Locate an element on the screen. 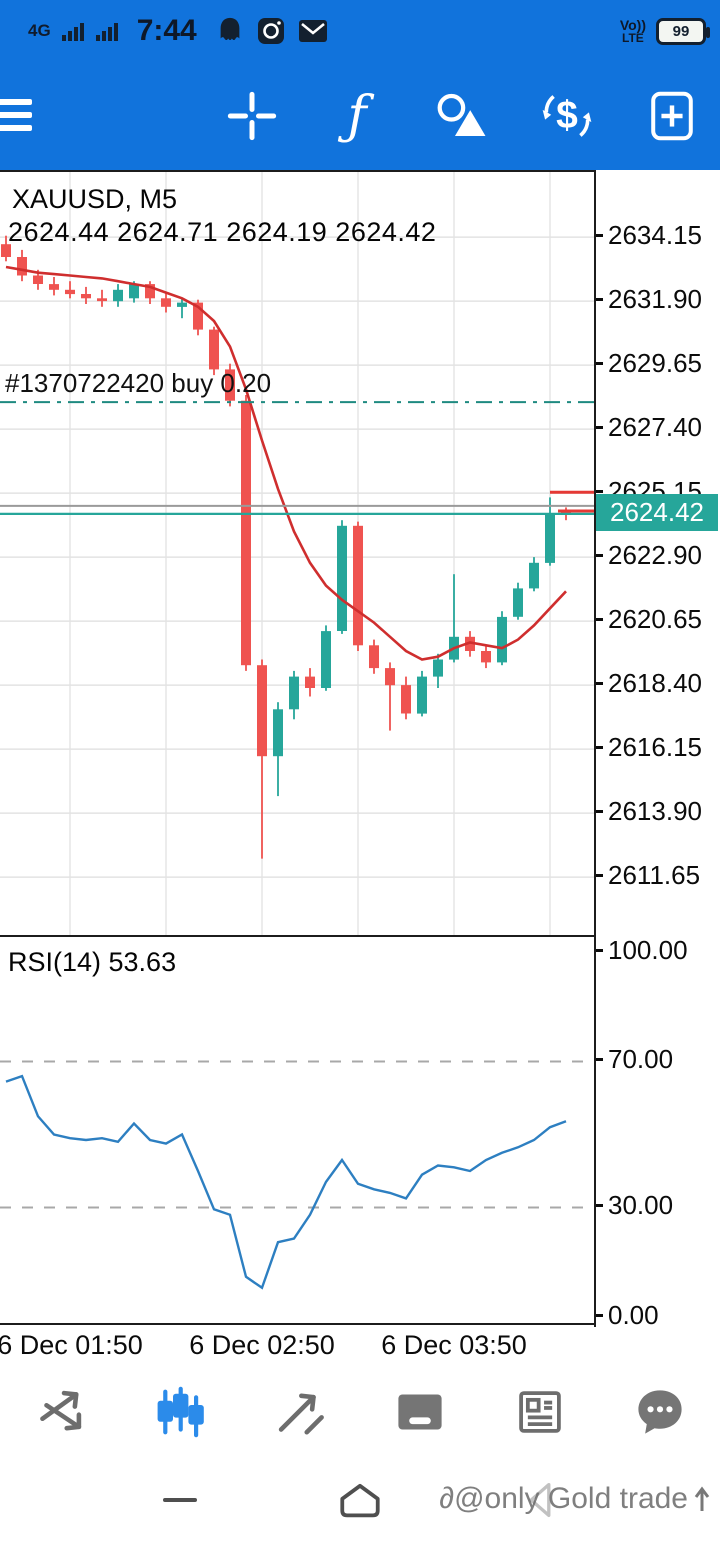  rsi-indicator-label: RSI(14) 53.63 is located at coordinates (92, 962).